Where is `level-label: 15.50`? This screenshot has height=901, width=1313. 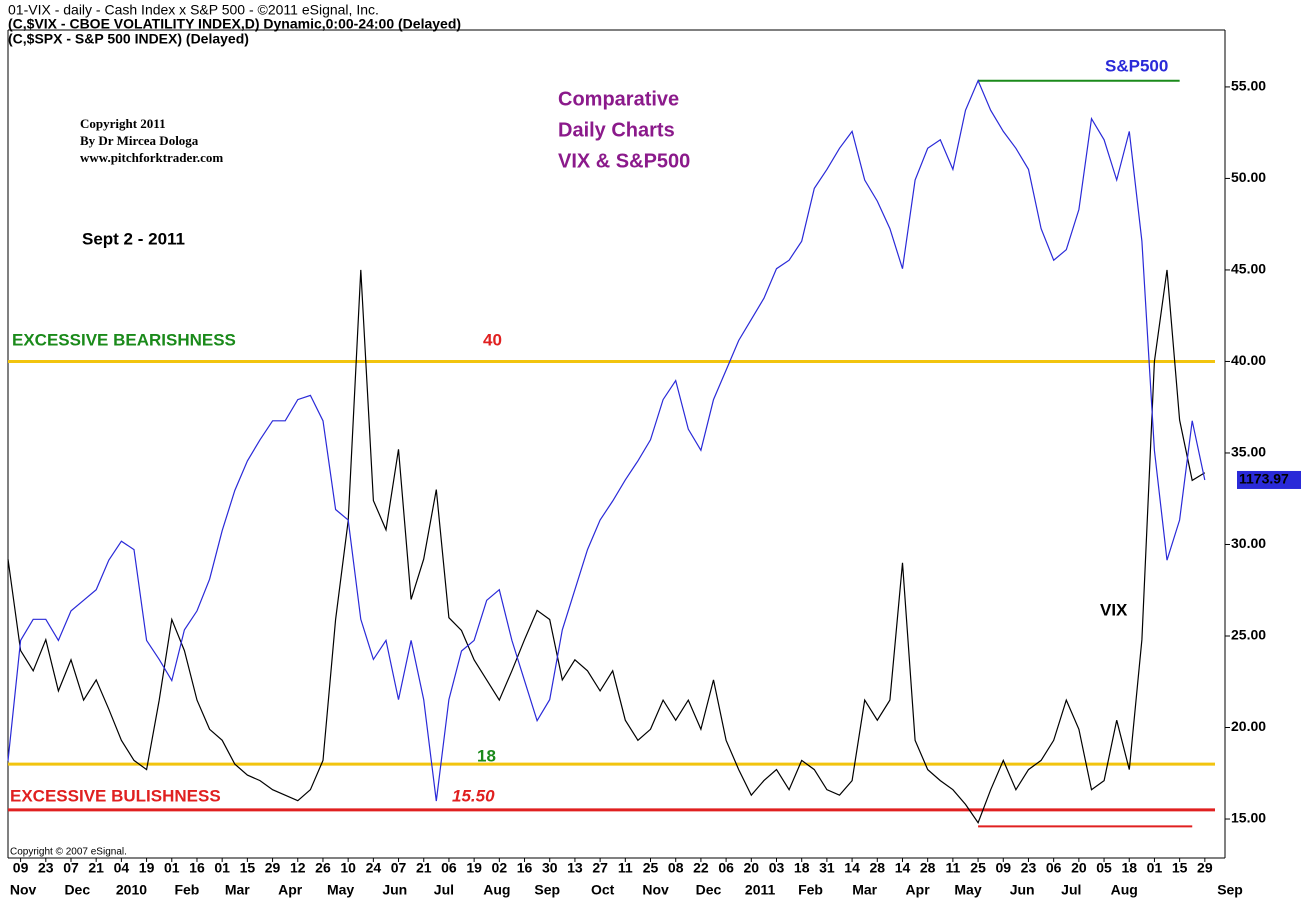
level-label: 15.50 is located at coordinates (473, 795).